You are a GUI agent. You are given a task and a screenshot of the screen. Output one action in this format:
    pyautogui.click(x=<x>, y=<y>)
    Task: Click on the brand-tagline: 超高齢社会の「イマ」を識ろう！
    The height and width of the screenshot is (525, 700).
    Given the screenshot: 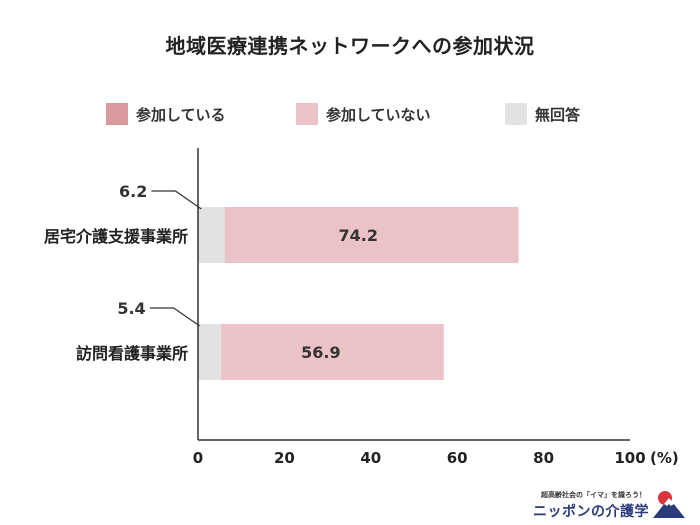 What is the action you would take?
    pyautogui.click(x=593, y=495)
    